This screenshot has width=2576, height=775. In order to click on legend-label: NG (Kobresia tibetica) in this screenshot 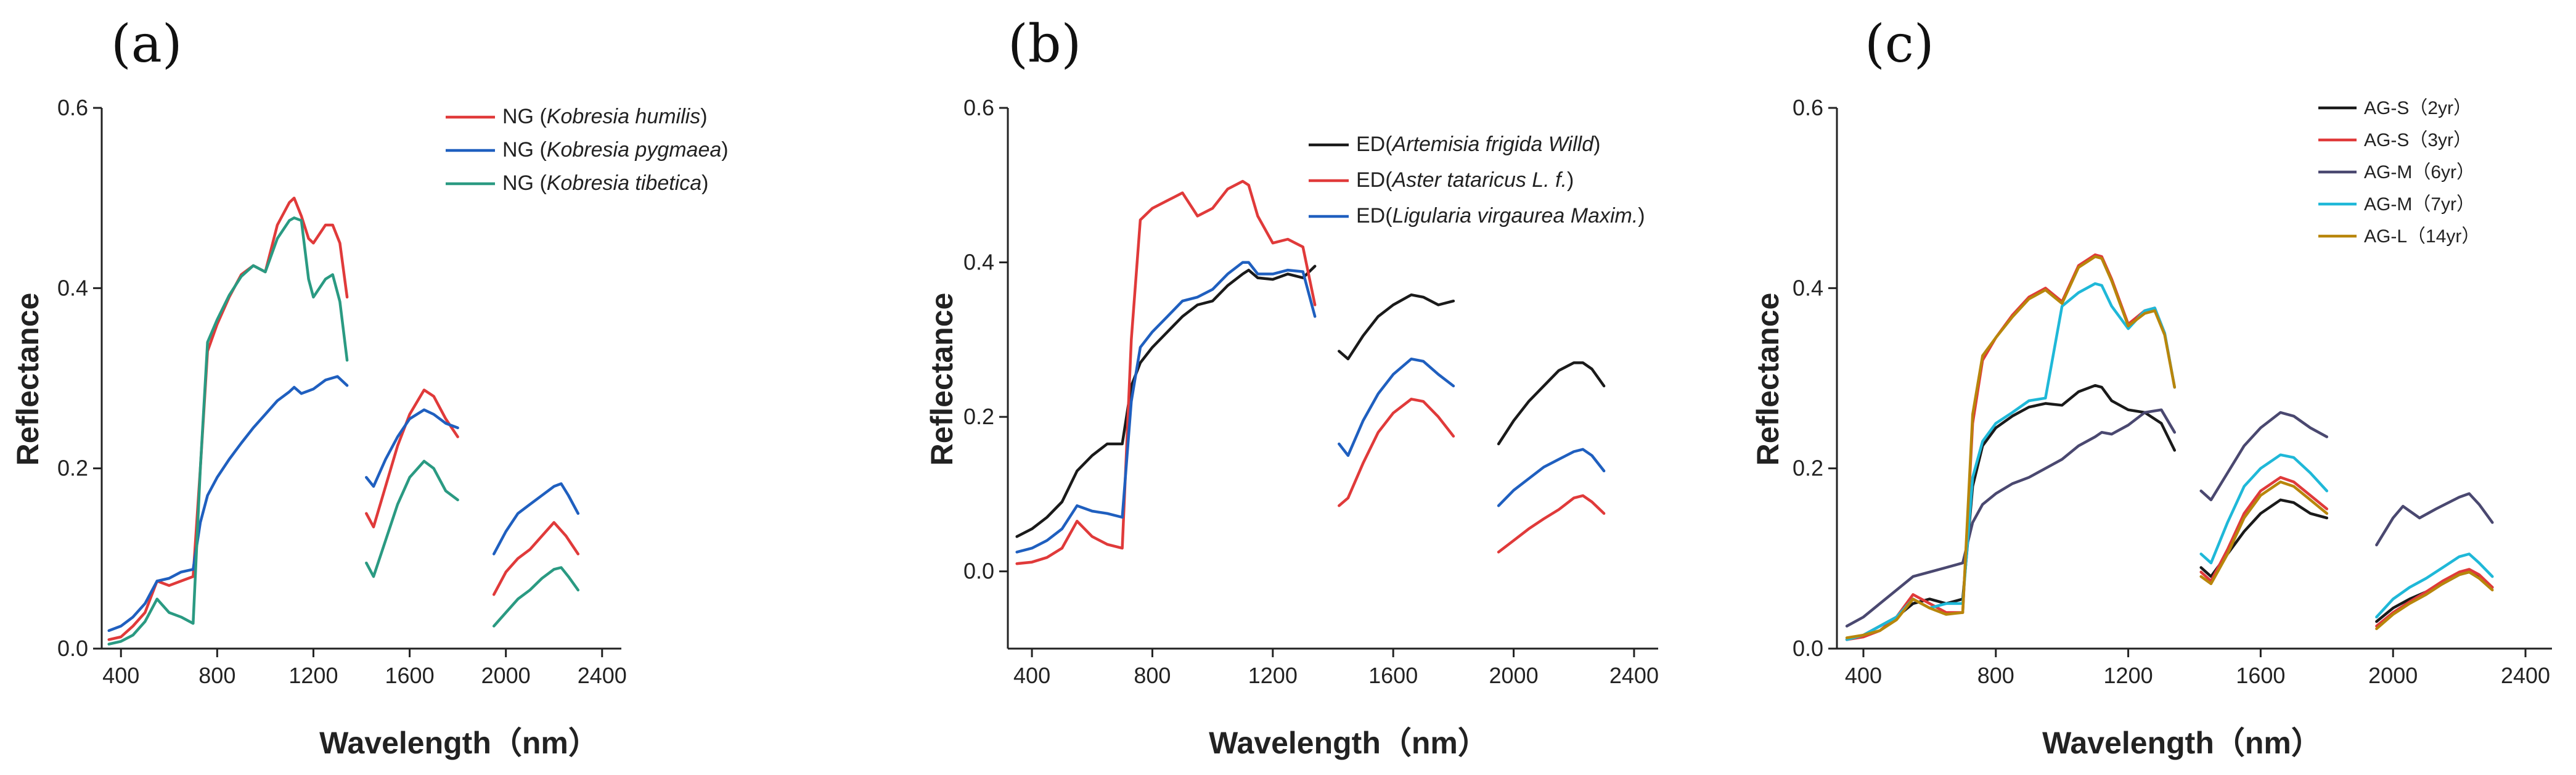, I will do `click(605, 183)`.